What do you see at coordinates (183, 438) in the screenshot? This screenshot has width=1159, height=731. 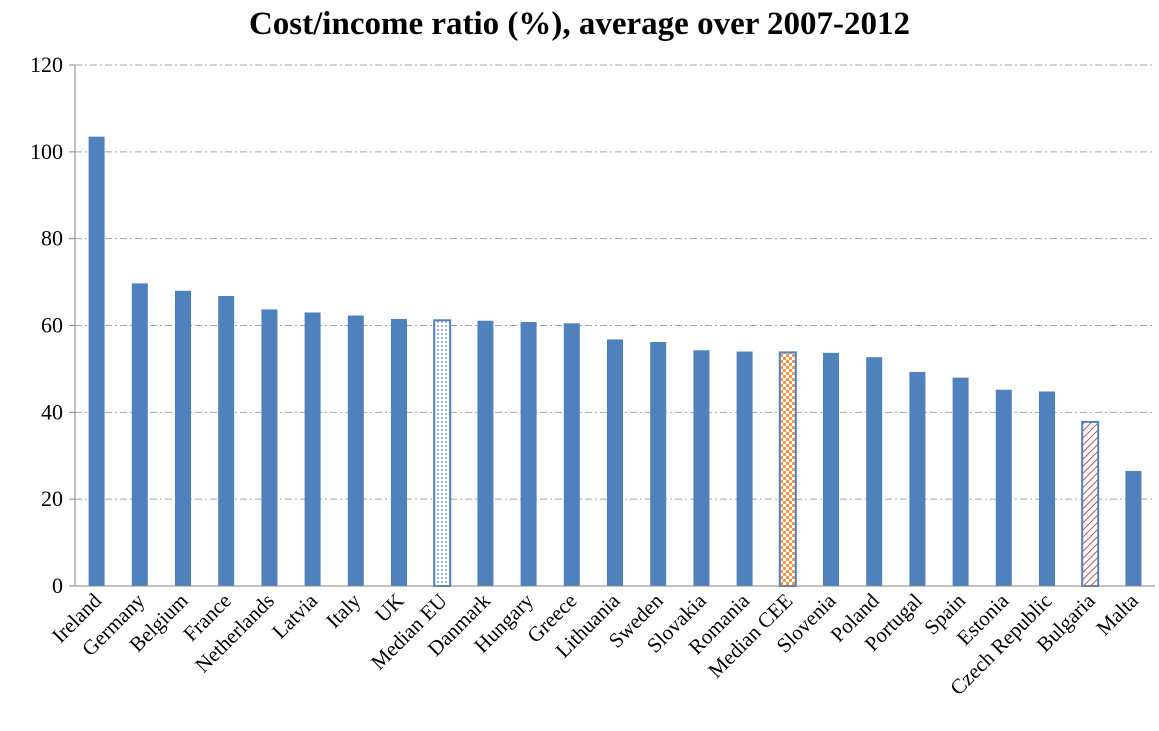 I see `bar-belgium` at bounding box center [183, 438].